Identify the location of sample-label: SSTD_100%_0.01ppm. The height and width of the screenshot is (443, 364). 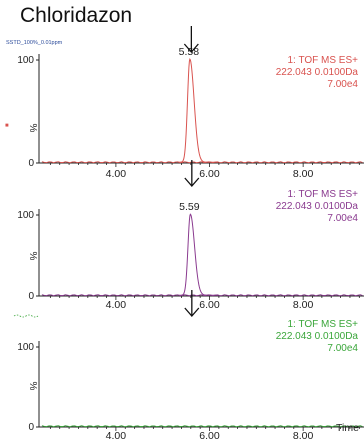
(34, 43).